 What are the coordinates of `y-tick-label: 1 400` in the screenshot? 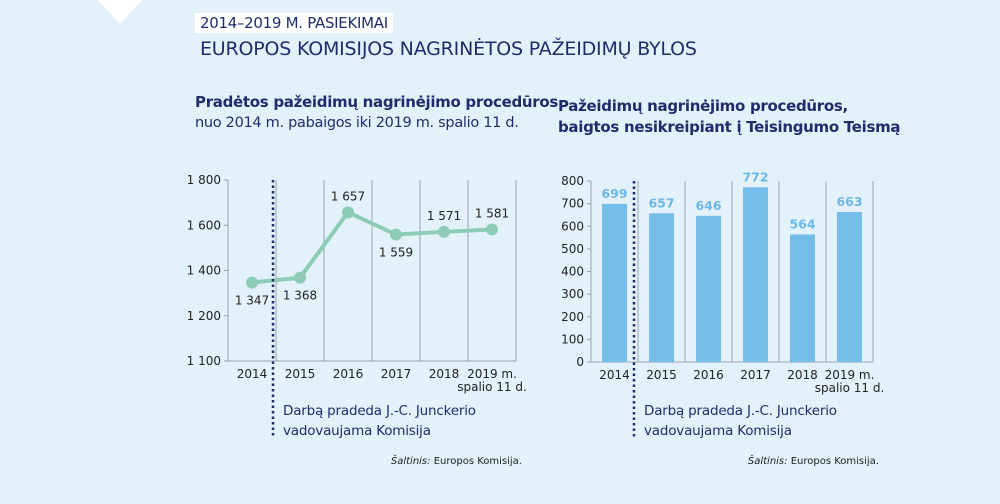 It's located at (204, 271).